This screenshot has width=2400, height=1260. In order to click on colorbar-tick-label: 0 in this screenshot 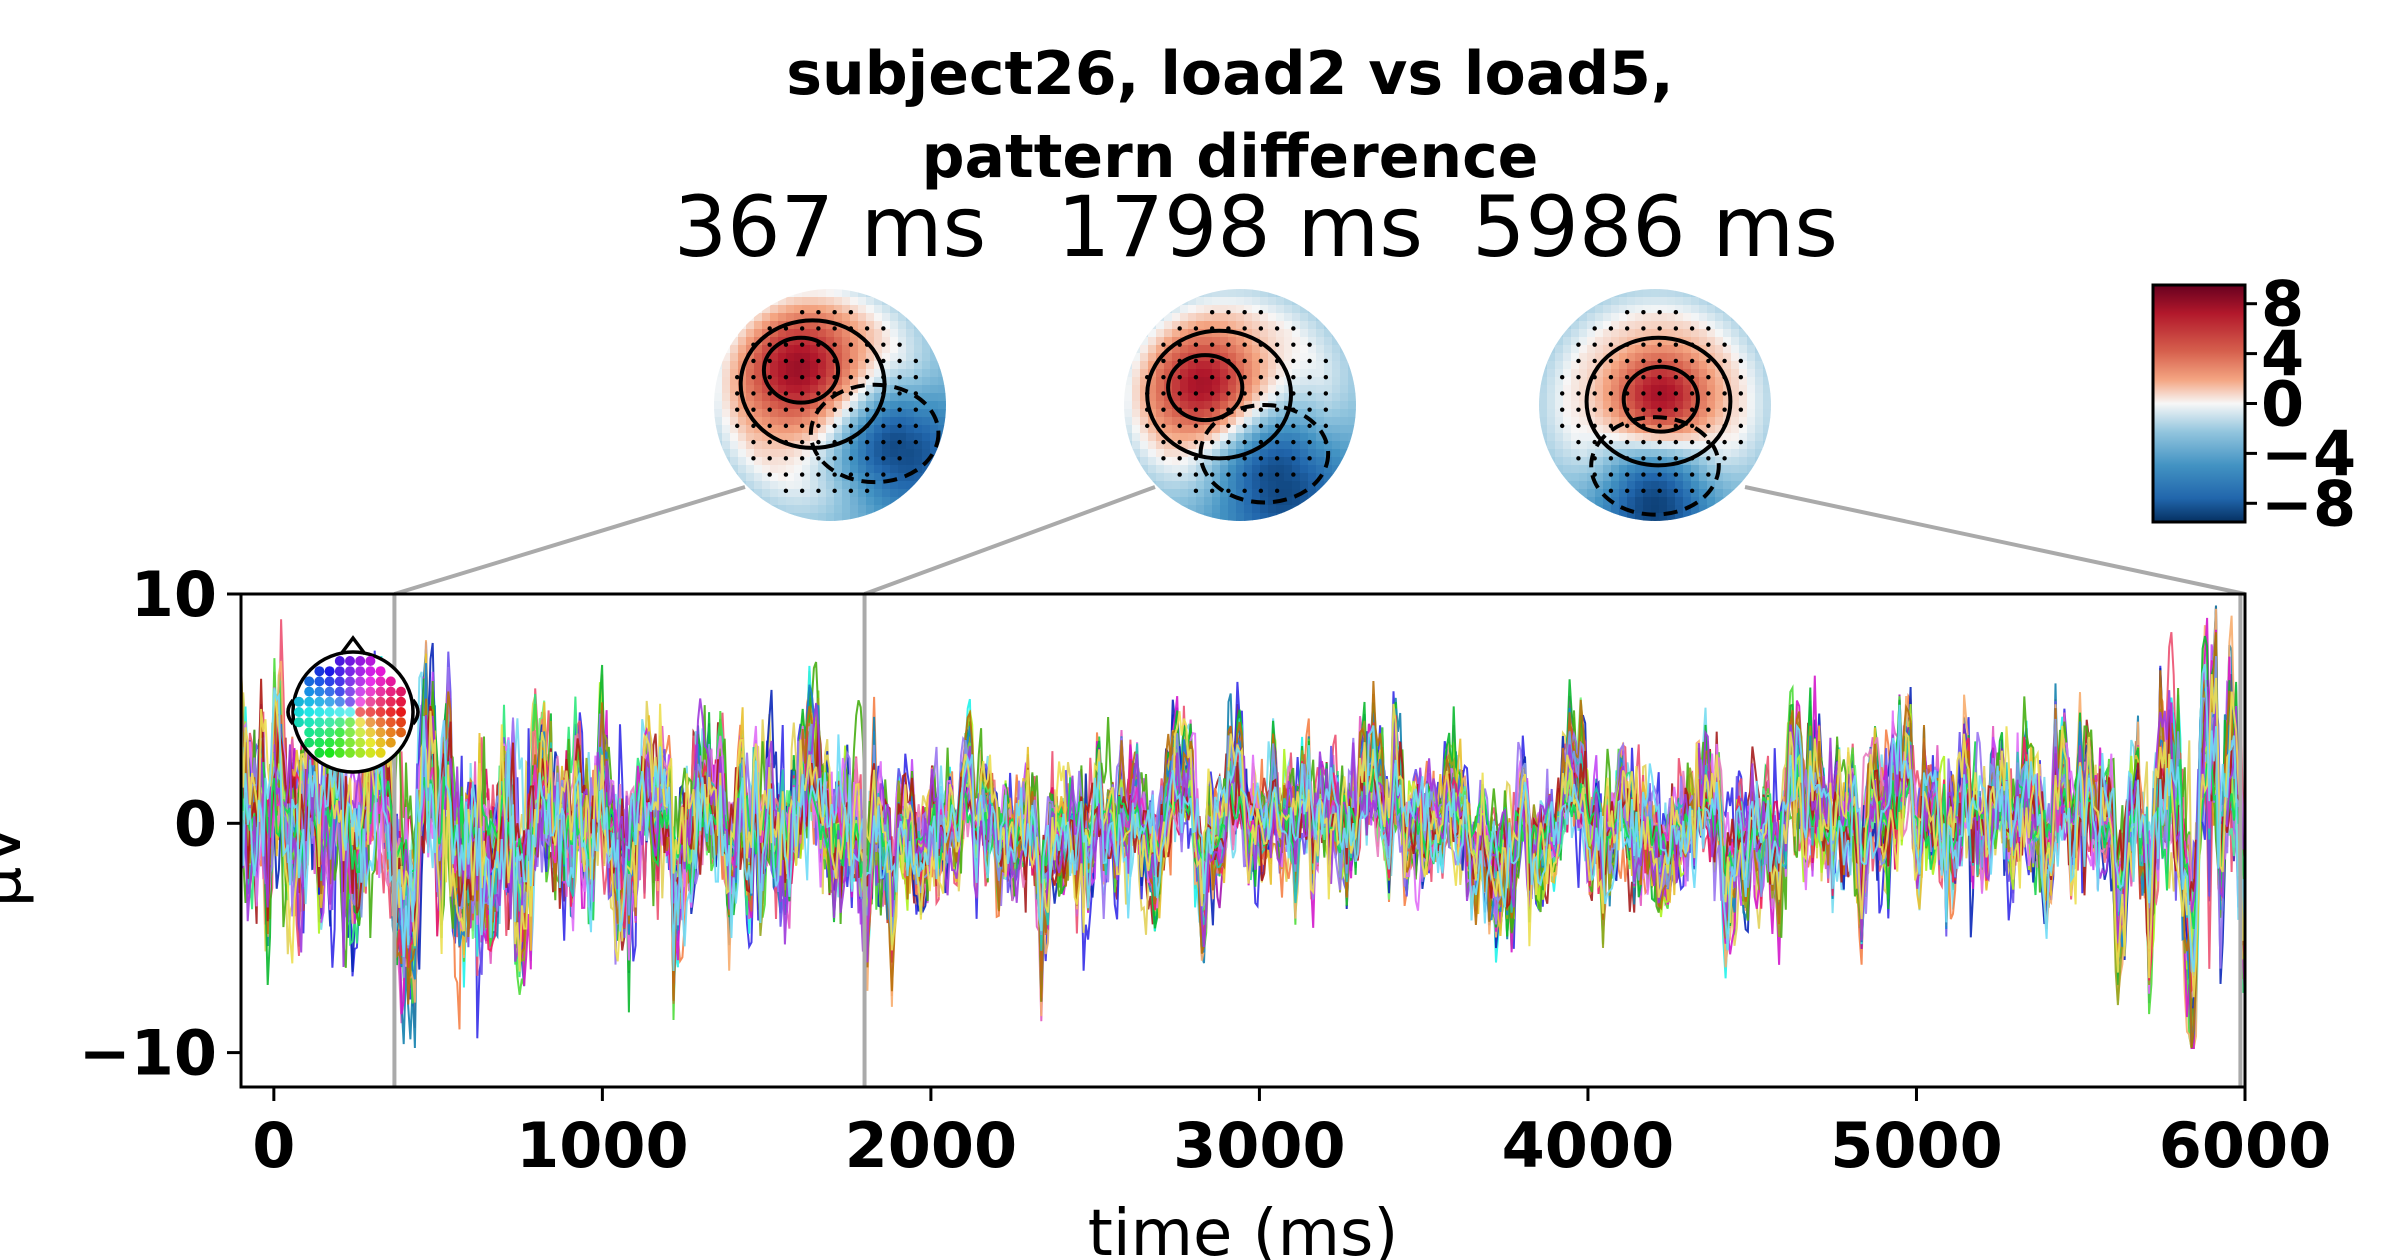, I will do `click(2282, 404)`.